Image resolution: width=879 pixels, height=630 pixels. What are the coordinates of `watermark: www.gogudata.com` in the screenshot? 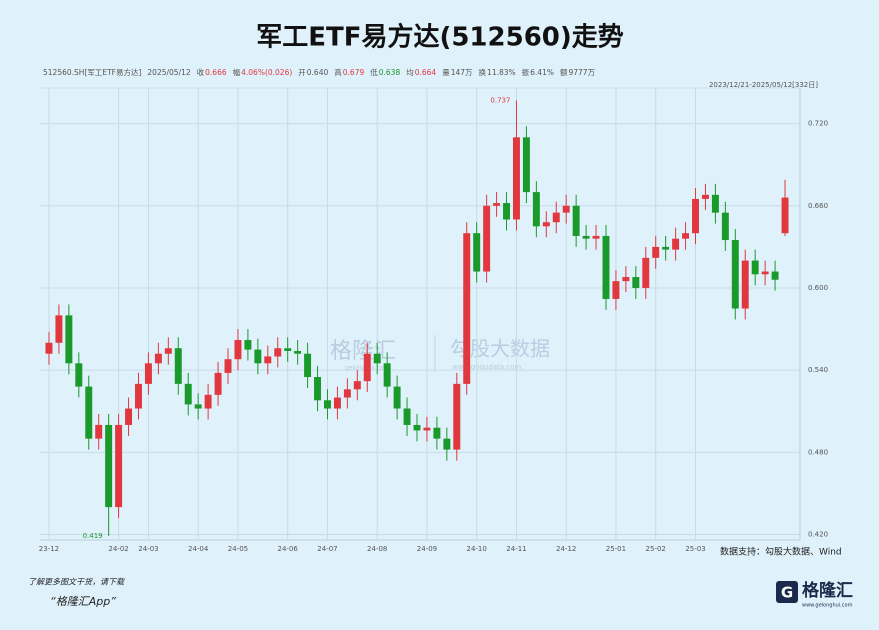 It's located at (486, 367).